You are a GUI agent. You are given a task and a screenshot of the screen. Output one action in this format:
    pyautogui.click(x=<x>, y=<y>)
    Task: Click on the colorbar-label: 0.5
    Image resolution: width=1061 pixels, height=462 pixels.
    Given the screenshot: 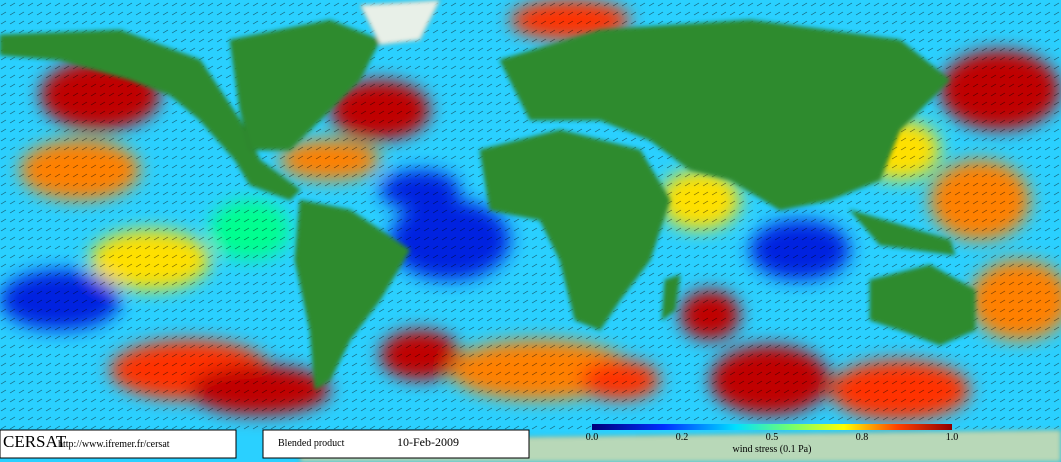 What is the action you would take?
    pyautogui.click(x=772, y=437)
    